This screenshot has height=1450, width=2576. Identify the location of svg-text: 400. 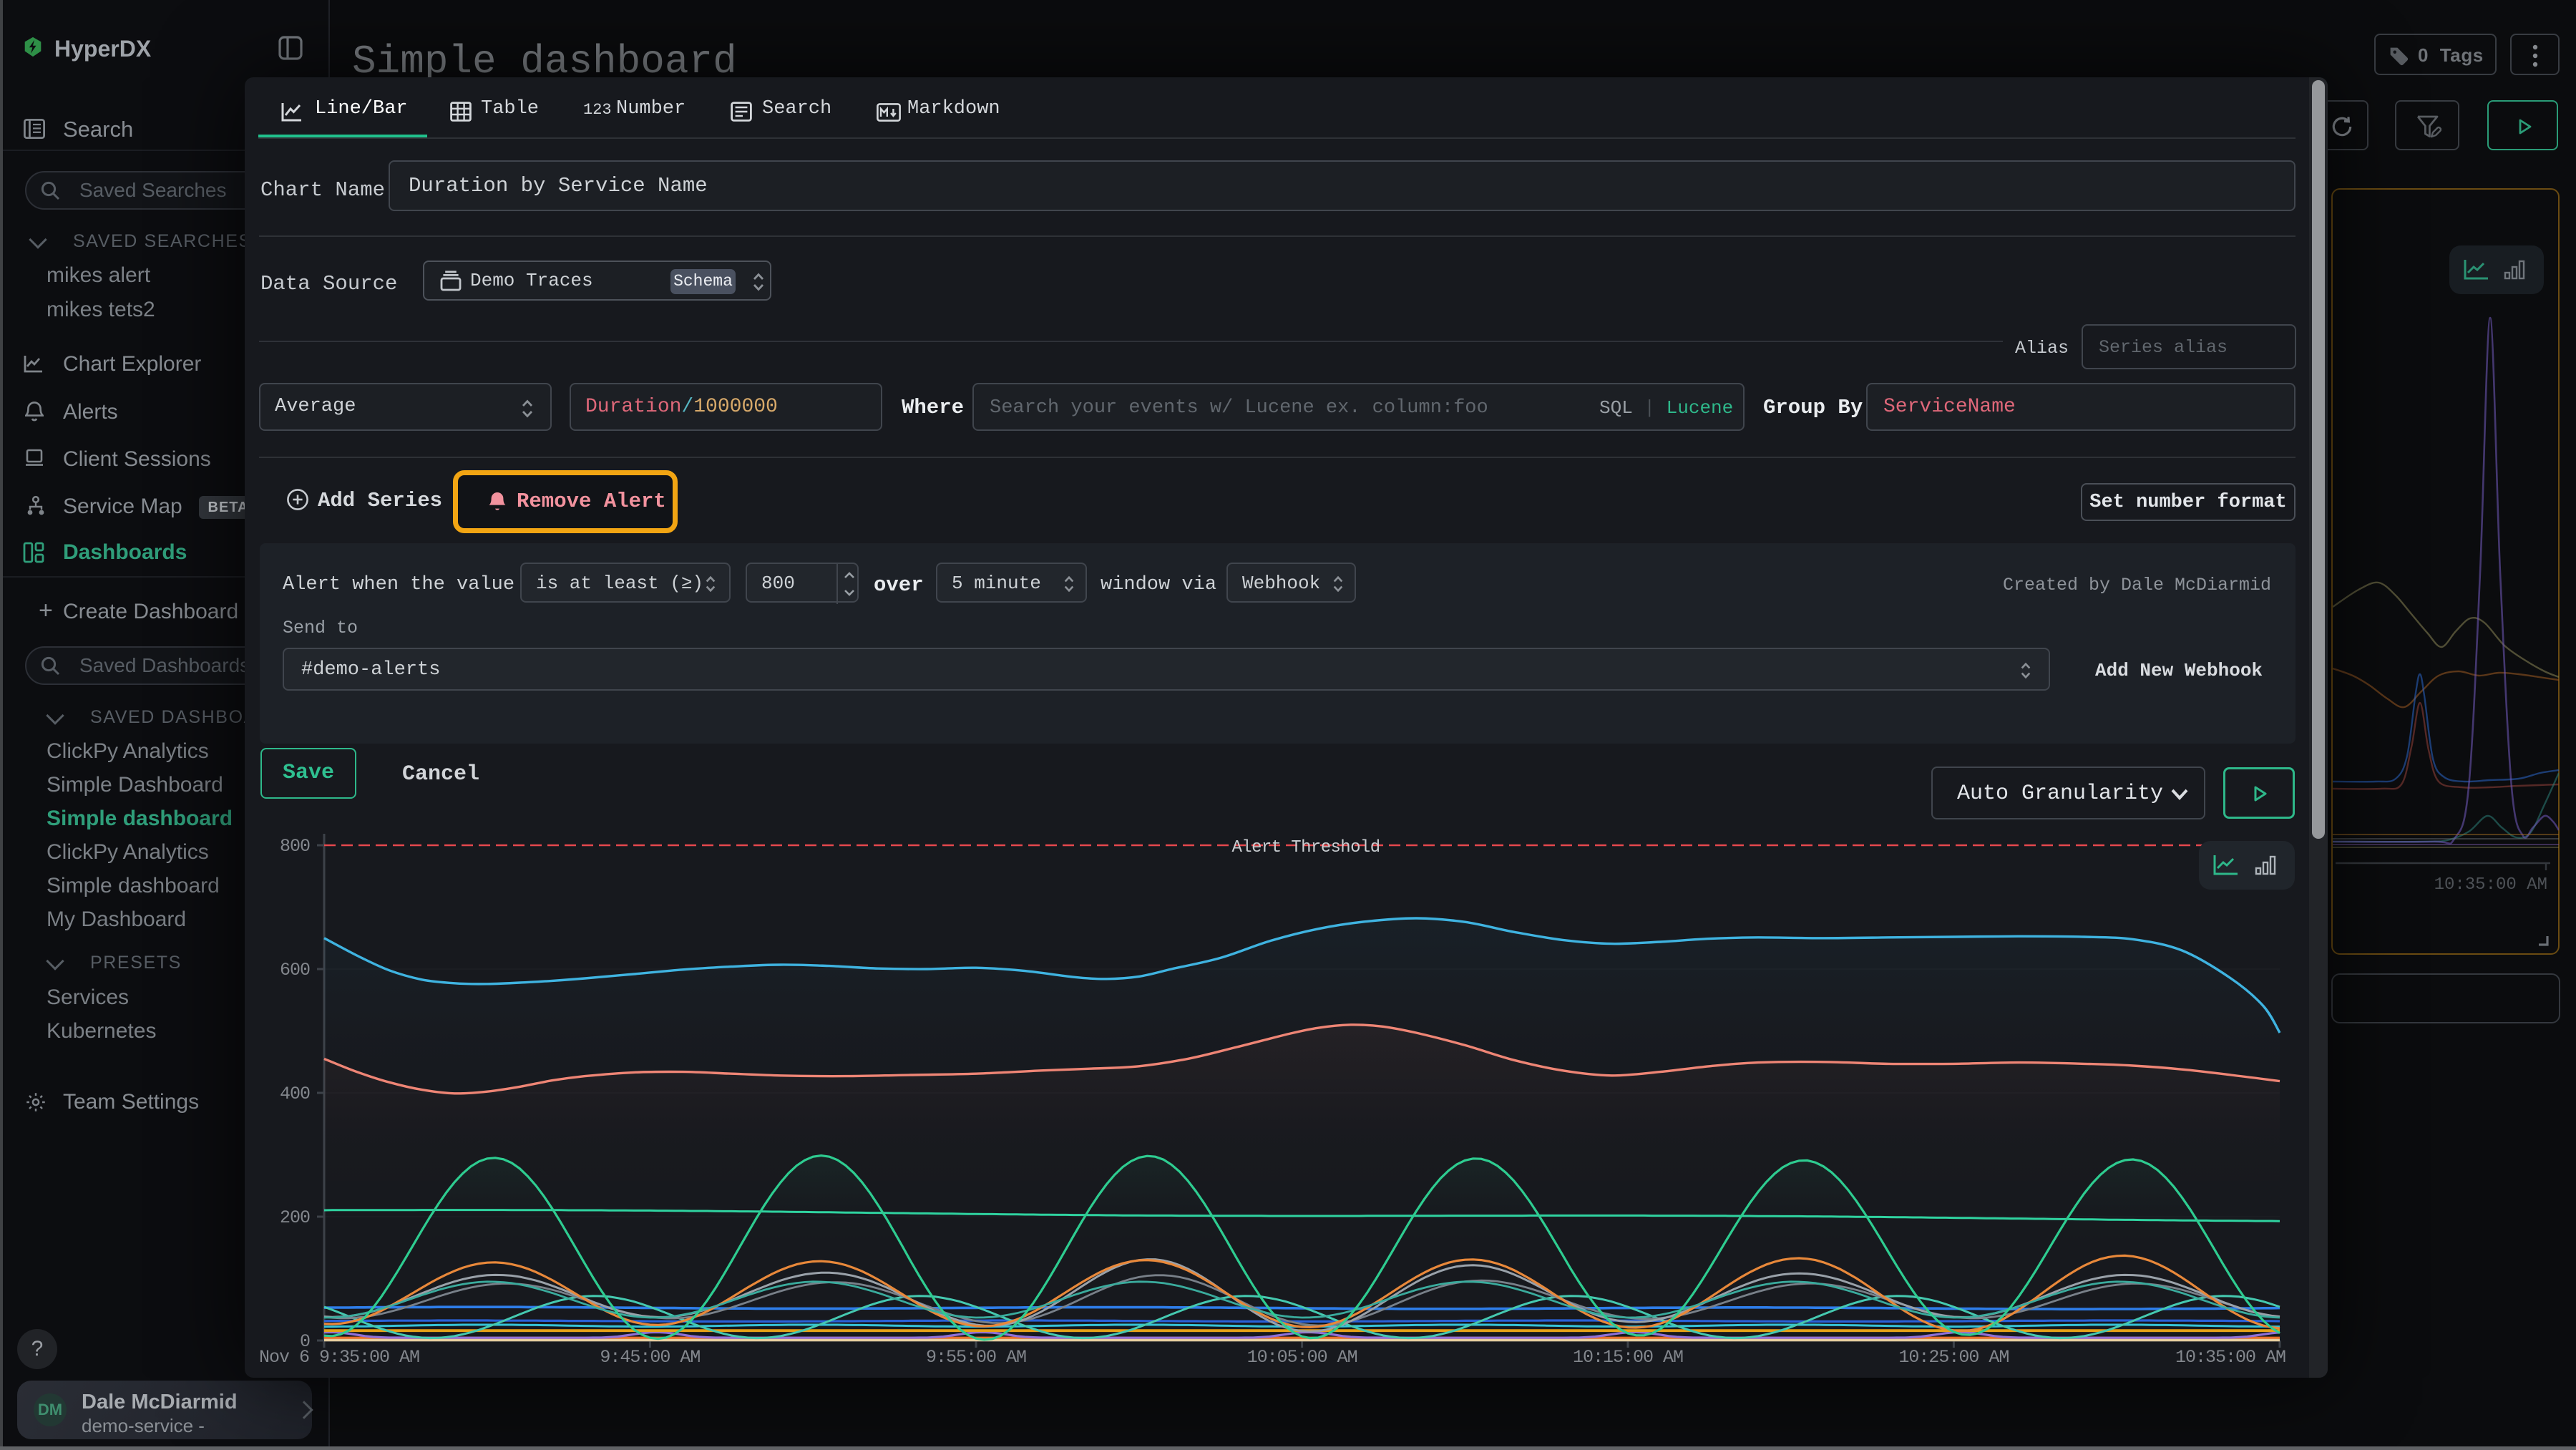
(295, 1094).